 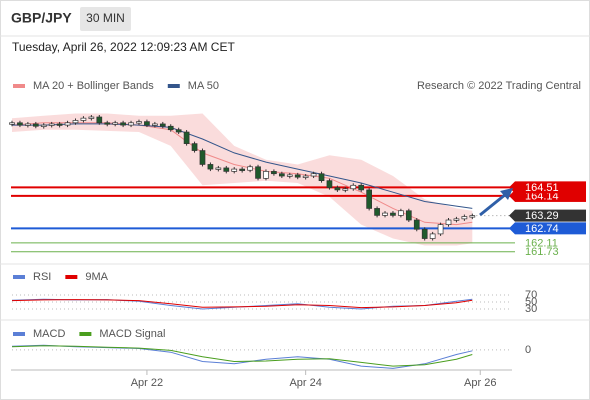 What do you see at coordinates (96, 277) in the screenshot?
I see `legend-label: 9MA` at bounding box center [96, 277].